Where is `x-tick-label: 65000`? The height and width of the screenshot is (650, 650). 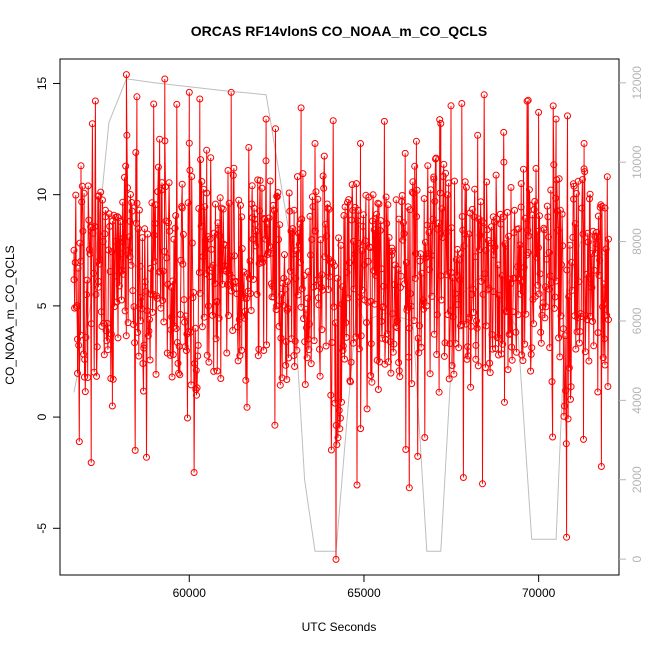
x-tick-label: 65000 is located at coordinates (364, 593).